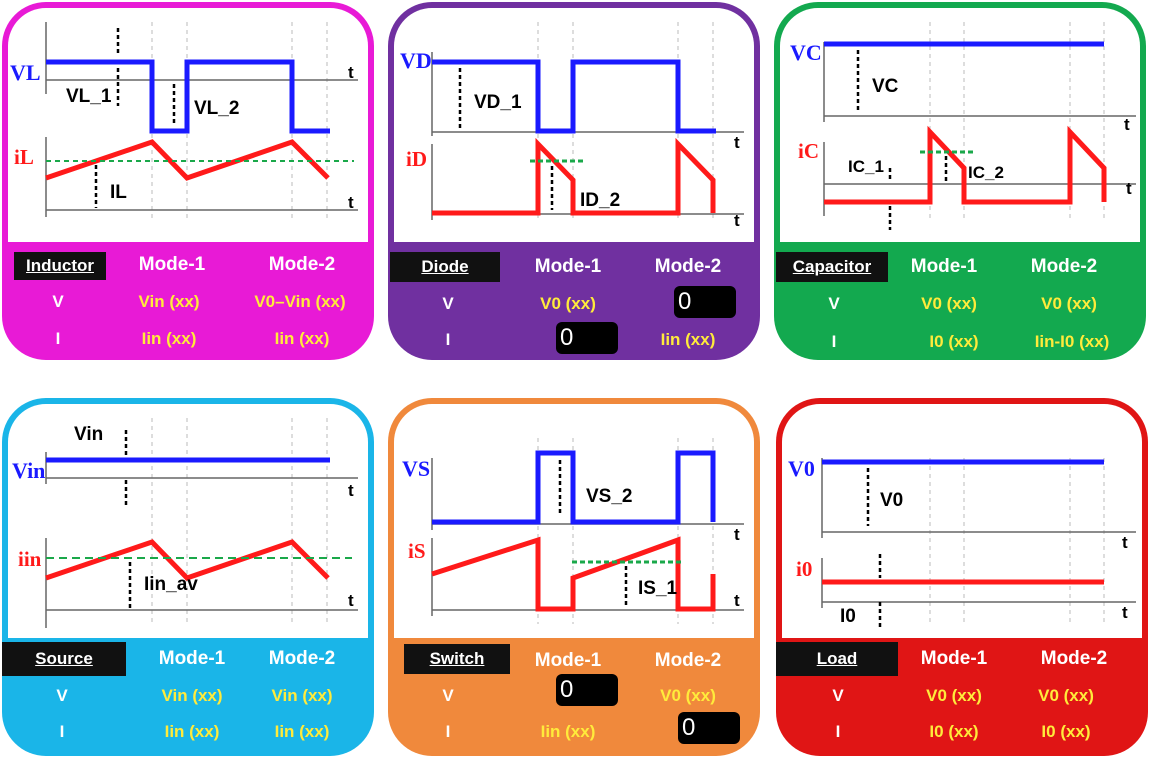  I want to click on inductor-i-mode1: Iin (xx), so click(169, 338).